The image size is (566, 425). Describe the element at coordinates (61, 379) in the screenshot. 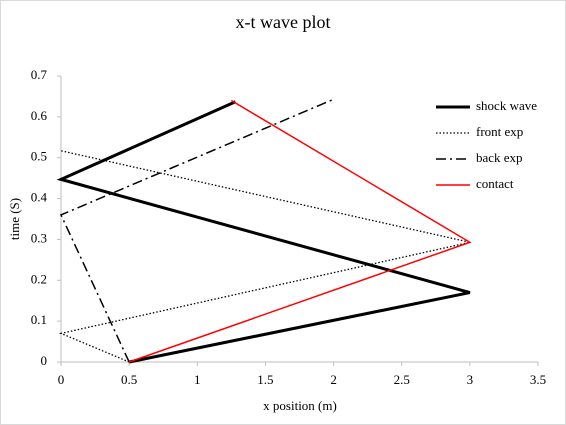

I see `x-tick-label: 0` at that location.